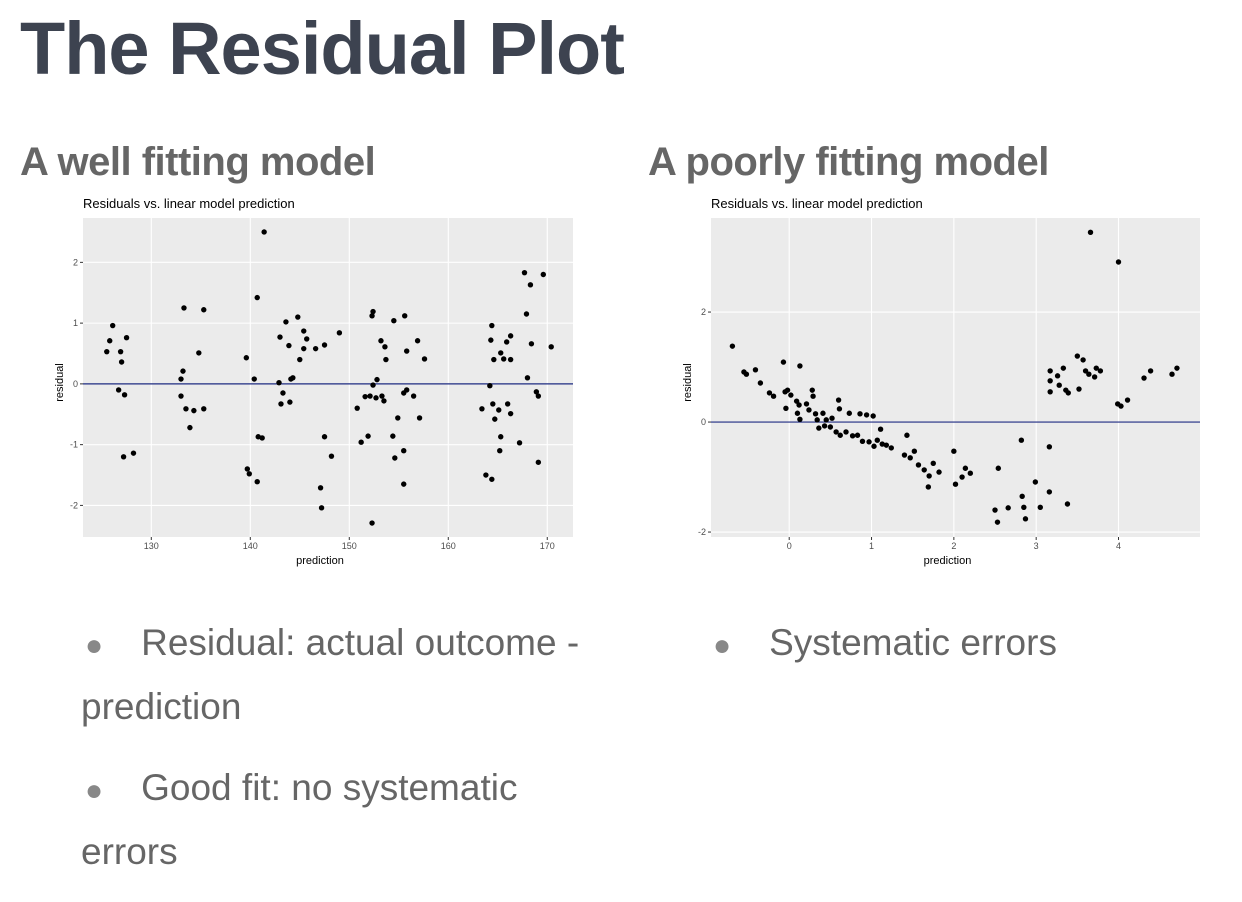  What do you see at coordinates (1118, 546) in the screenshot?
I see `x-tick-label: 4` at bounding box center [1118, 546].